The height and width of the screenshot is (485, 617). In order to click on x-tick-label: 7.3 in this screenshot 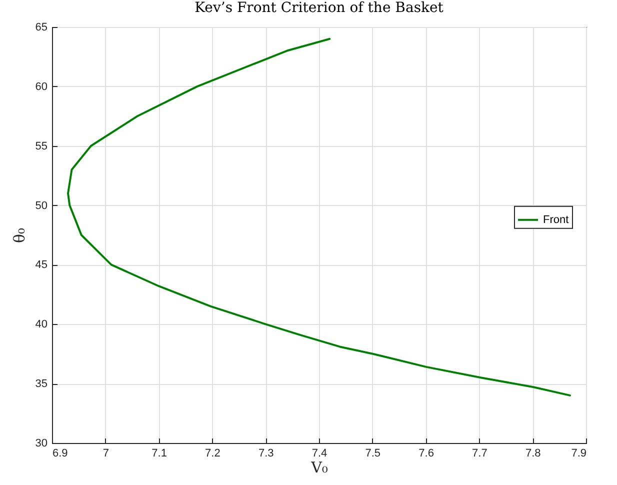, I will do `click(266, 454)`.